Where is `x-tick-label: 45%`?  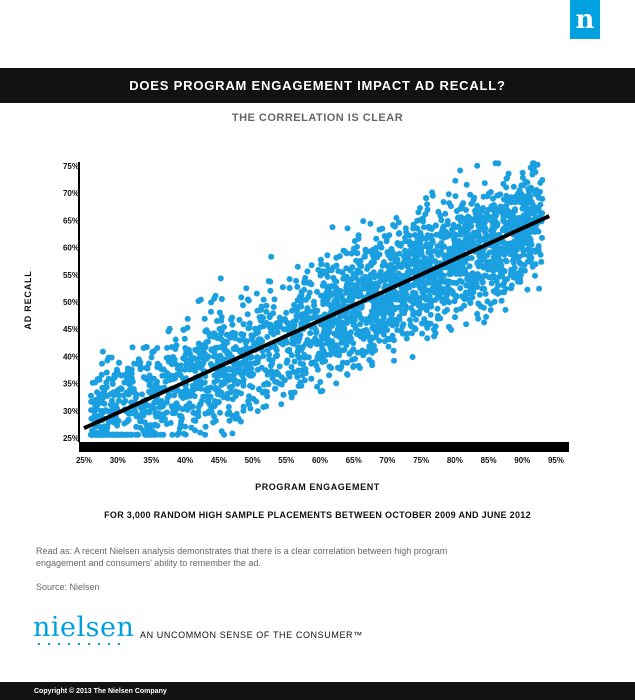
x-tick-label: 45% is located at coordinates (219, 460).